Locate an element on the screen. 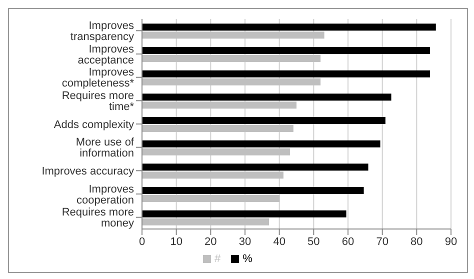  y-tick-label: Improves transparency is located at coordinates (102, 32).